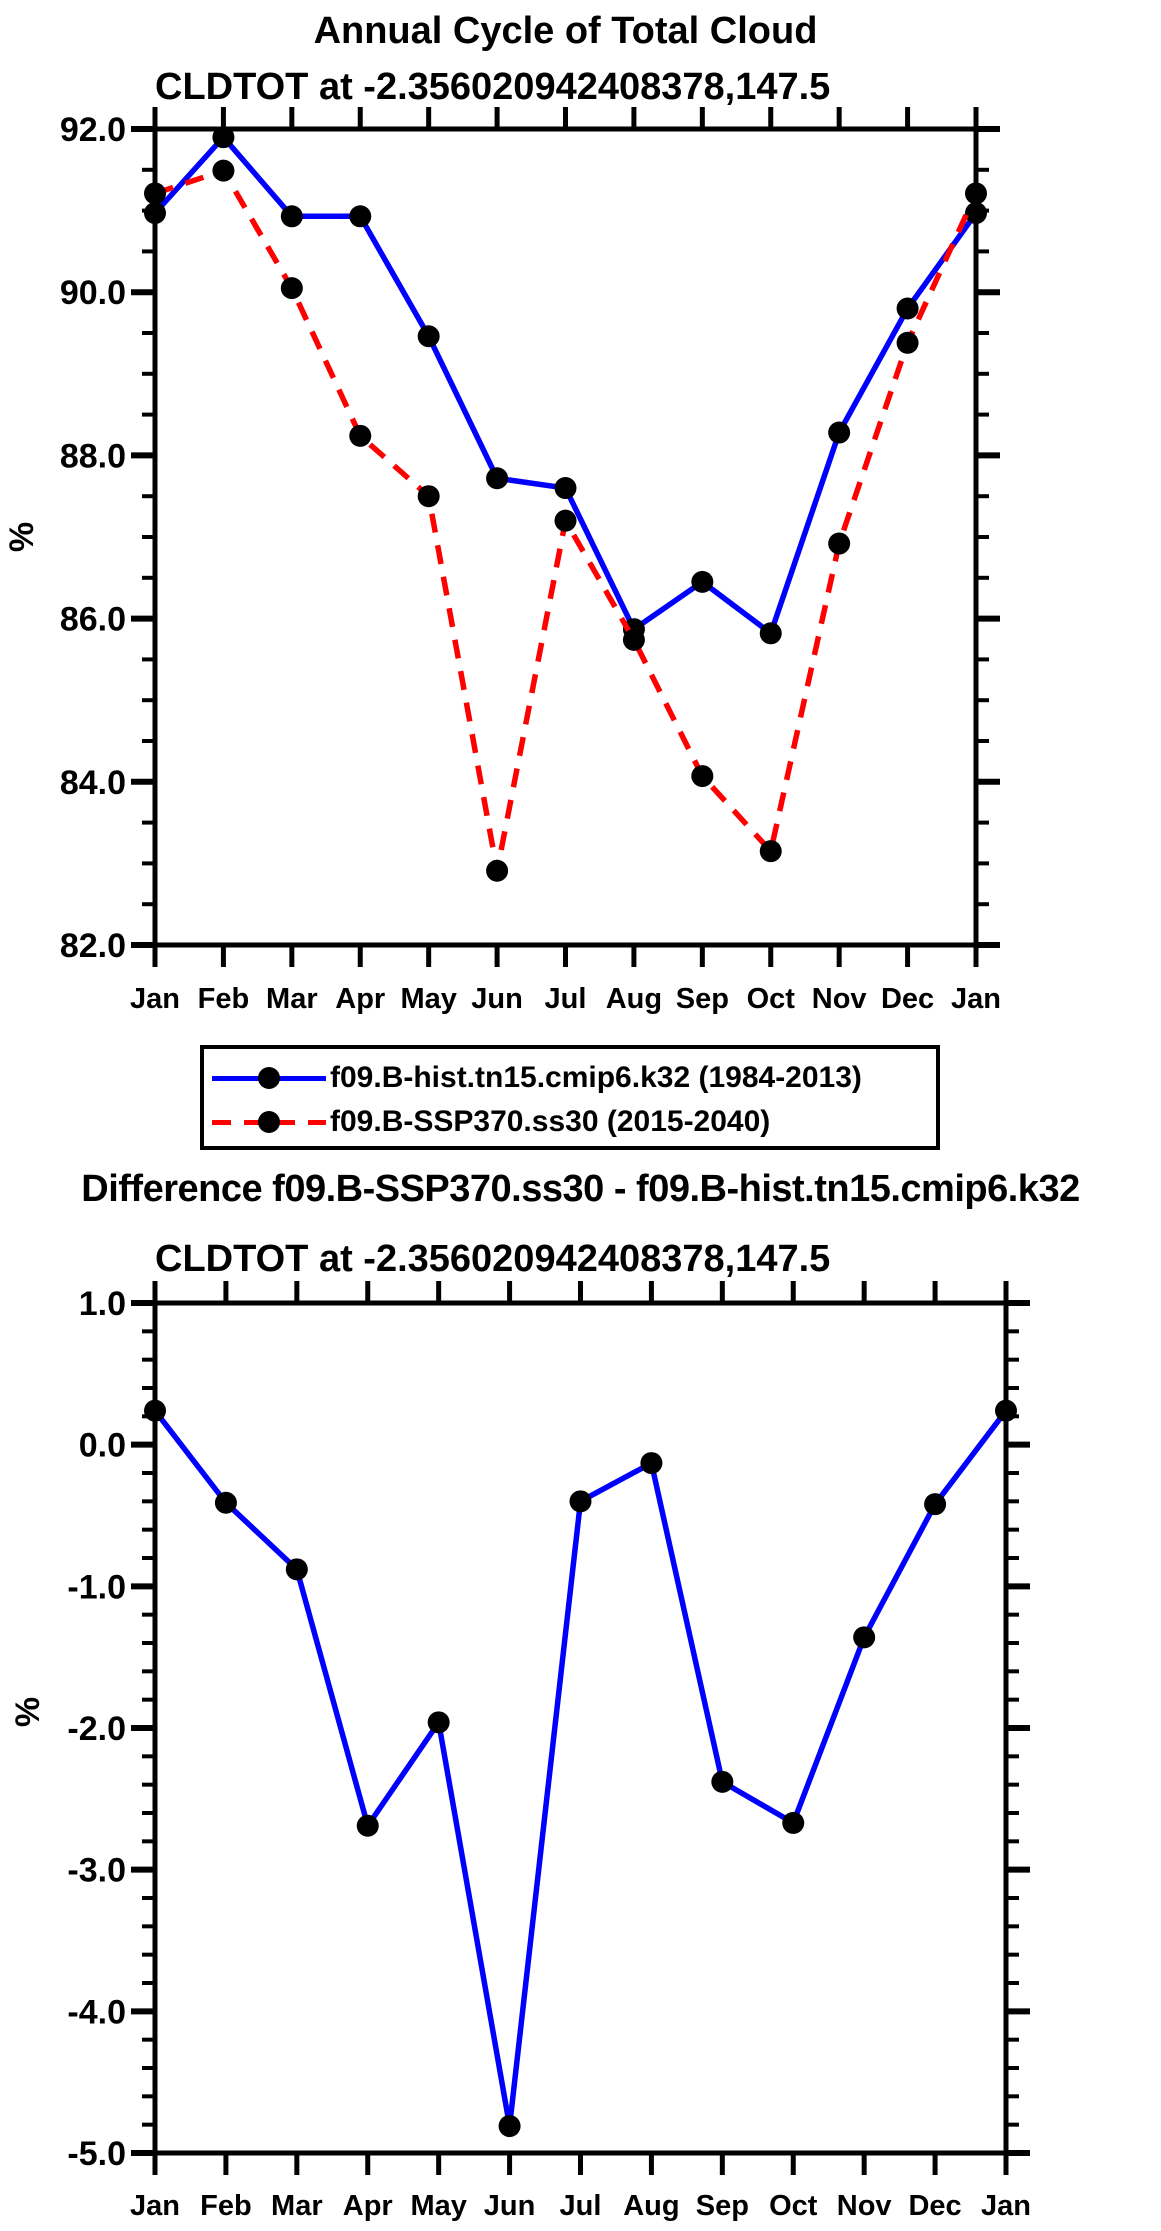 This screenshot has width=1161, height=2231. I want to click on y-tick-label: -1.0, so click(96, 1587).